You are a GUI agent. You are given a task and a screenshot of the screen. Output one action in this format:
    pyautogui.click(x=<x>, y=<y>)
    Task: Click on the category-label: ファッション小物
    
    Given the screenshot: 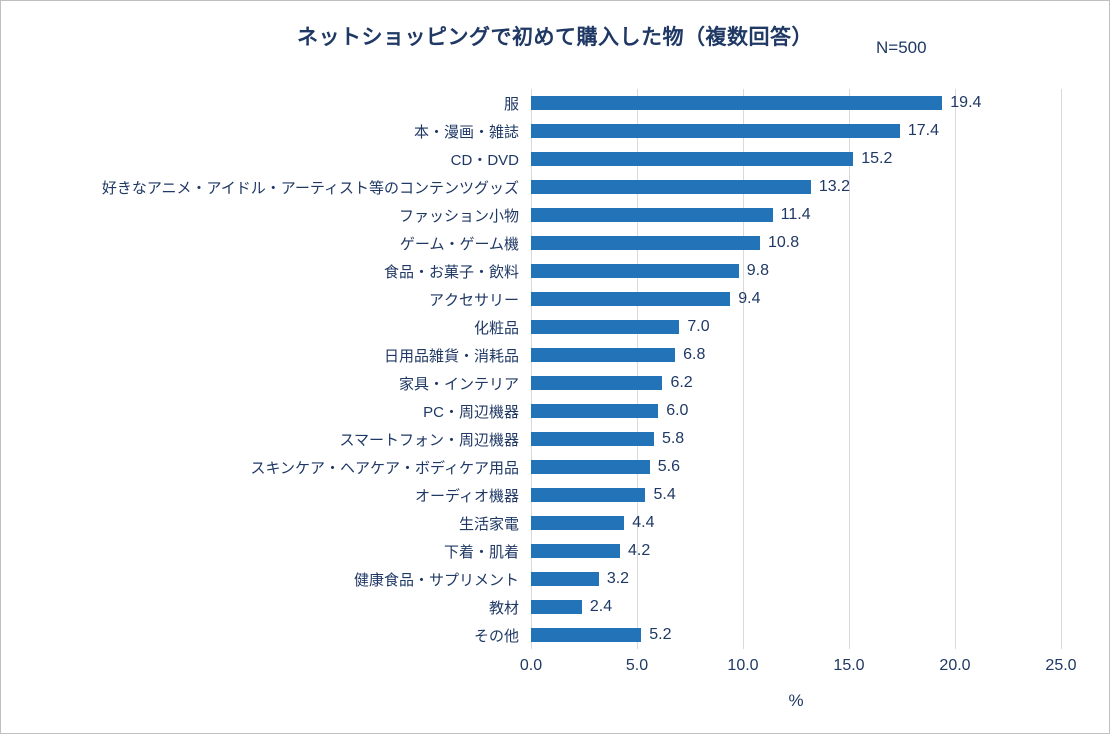 What is the action you would take?
    pyautogui.click(x=458, y=216)
    